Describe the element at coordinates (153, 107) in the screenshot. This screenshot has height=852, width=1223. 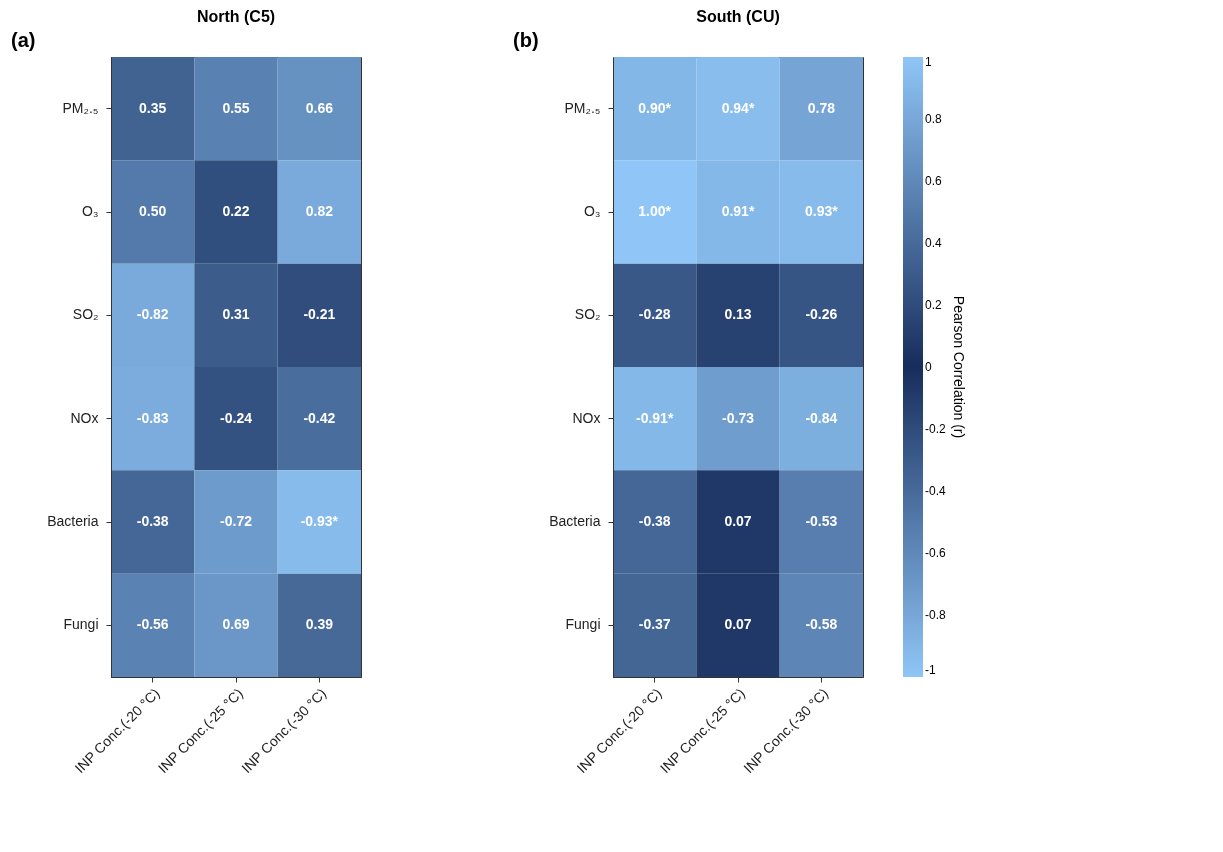
I see `data-label: 0.35` at that location.